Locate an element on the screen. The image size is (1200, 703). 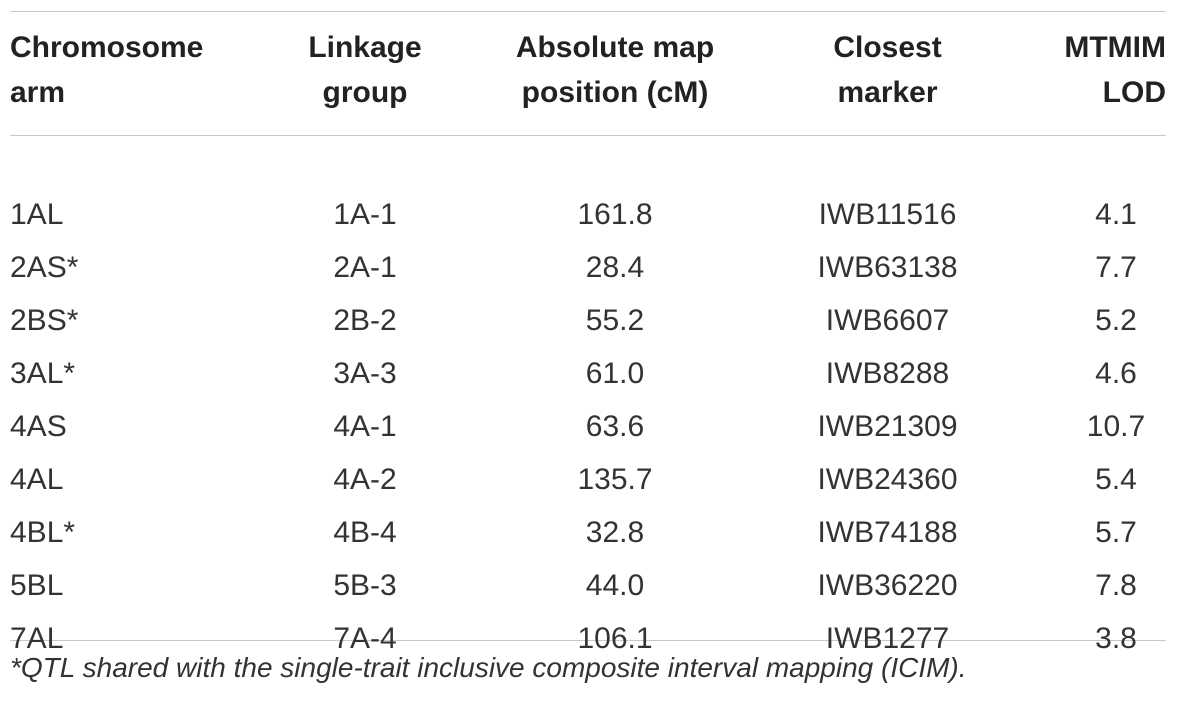
header-chromosome-arm: Chromosome arm is located at coordinates (127, 80).